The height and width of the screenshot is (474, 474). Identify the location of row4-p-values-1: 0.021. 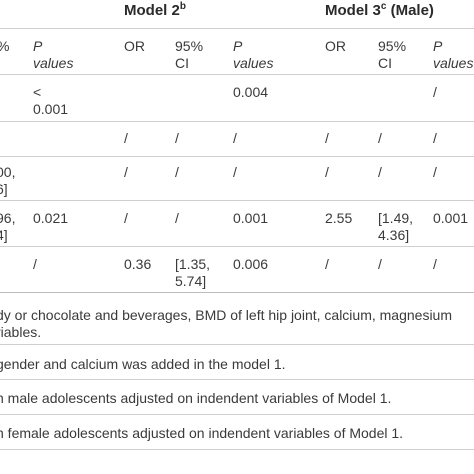
(51, 218).